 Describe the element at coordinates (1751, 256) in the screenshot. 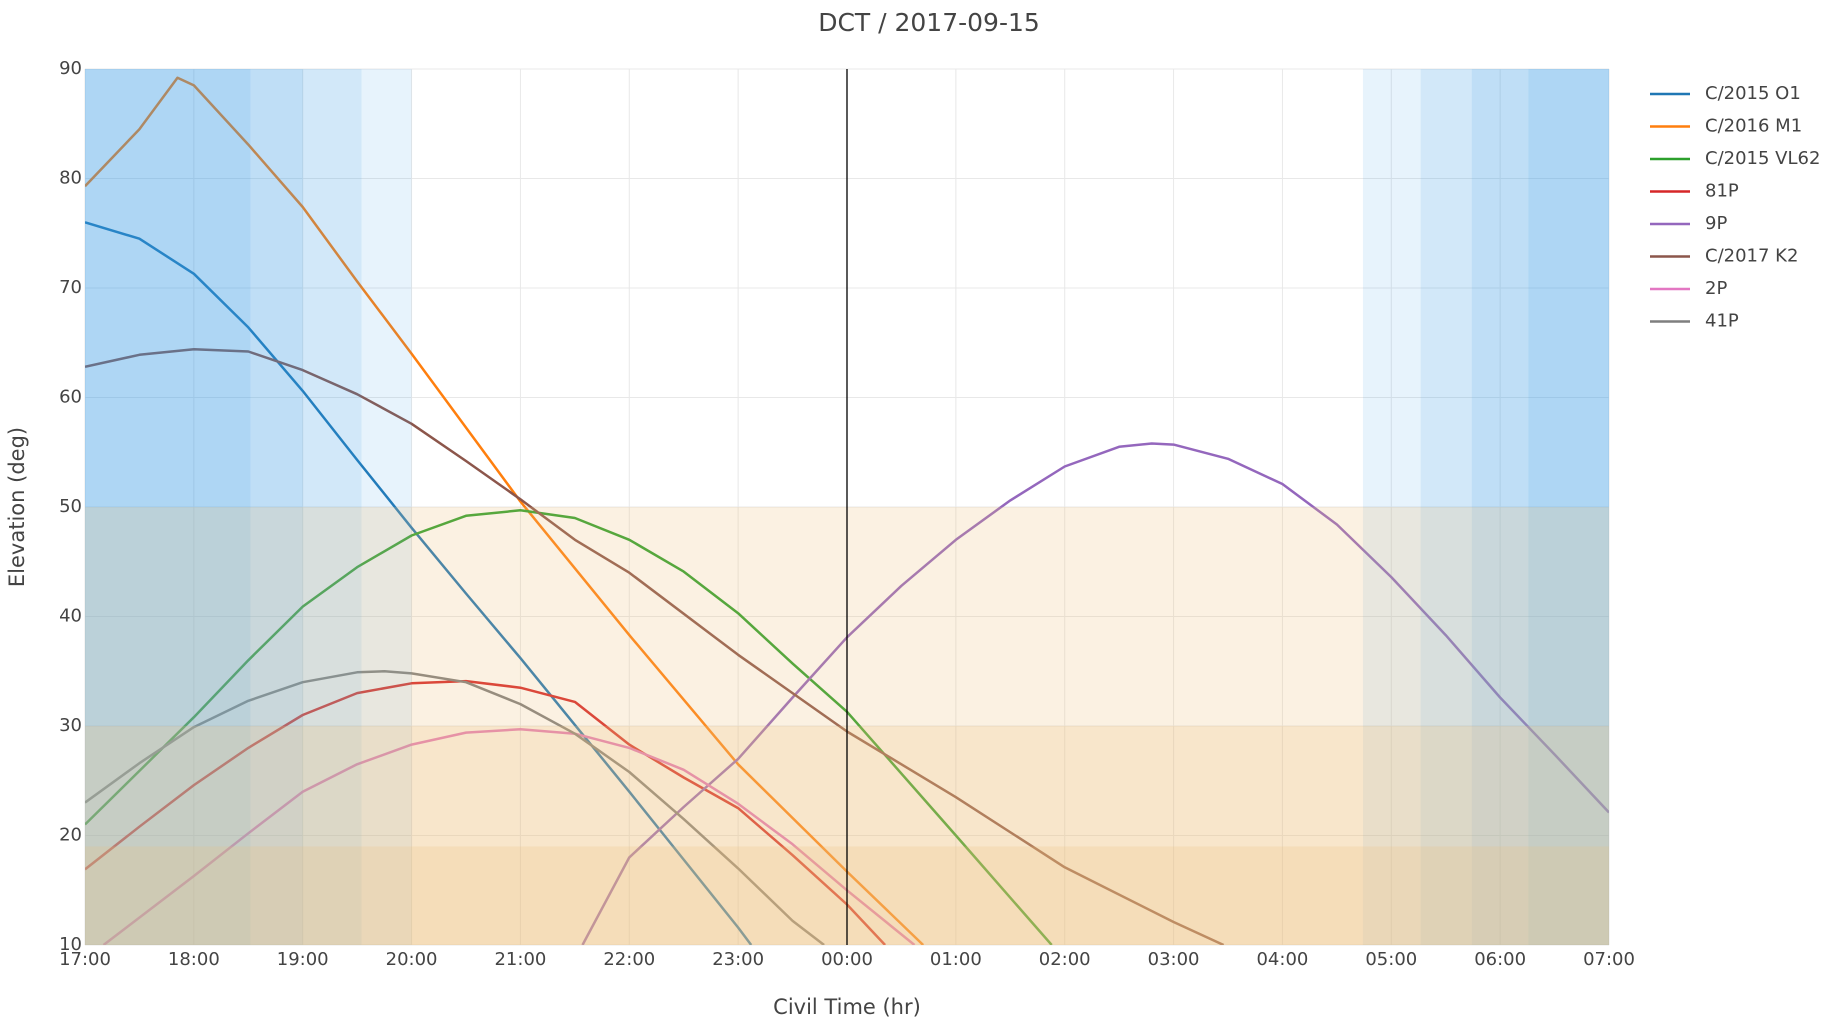

I see `legend-label: C/2017 K2` at that location.